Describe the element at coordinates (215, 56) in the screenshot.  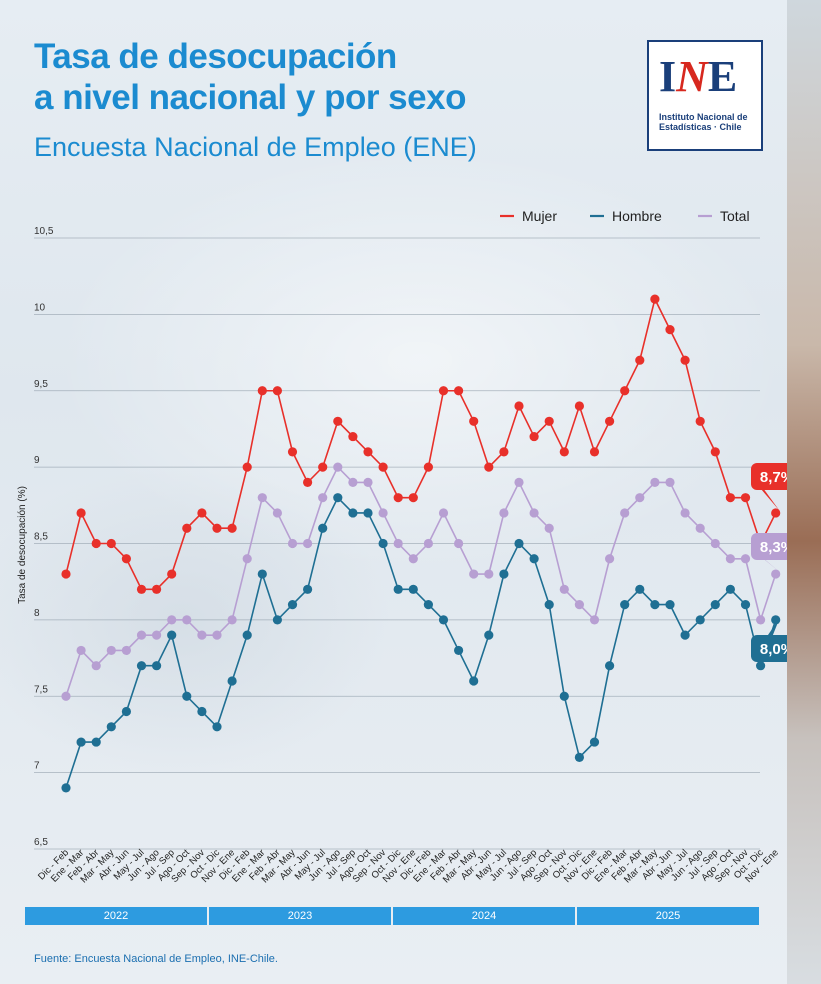
I see `title-line-1: Tasa de desocupación` at that location.